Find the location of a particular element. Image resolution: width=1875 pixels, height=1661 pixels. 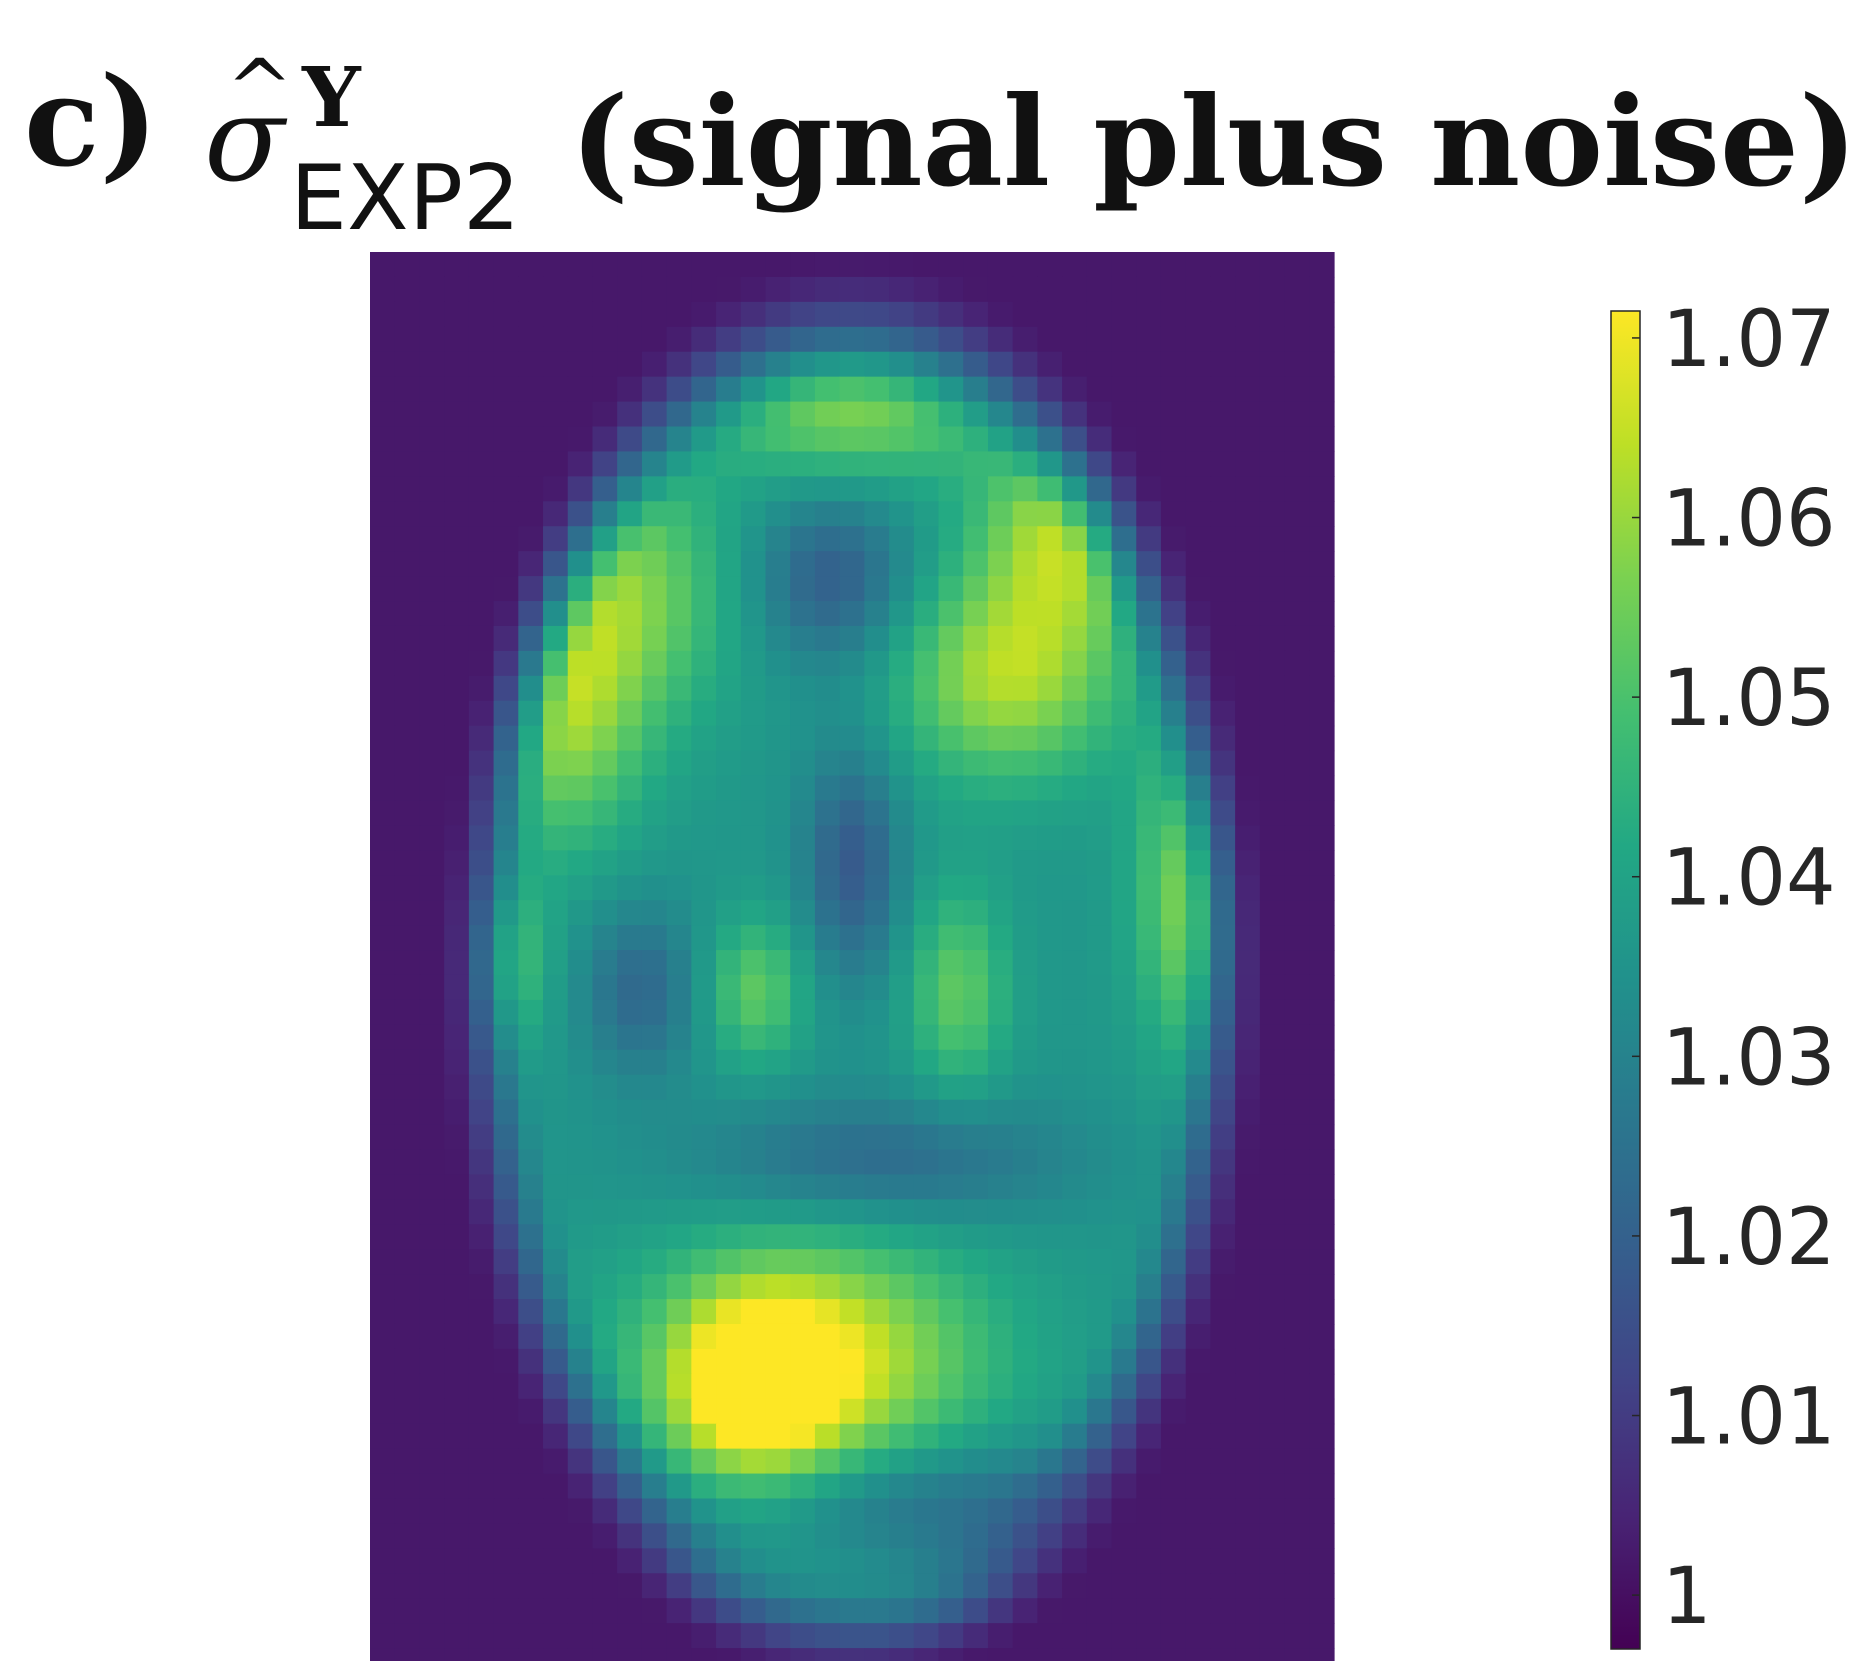

title-text: (signal plus noise) is located at coordinates (1214, 142).